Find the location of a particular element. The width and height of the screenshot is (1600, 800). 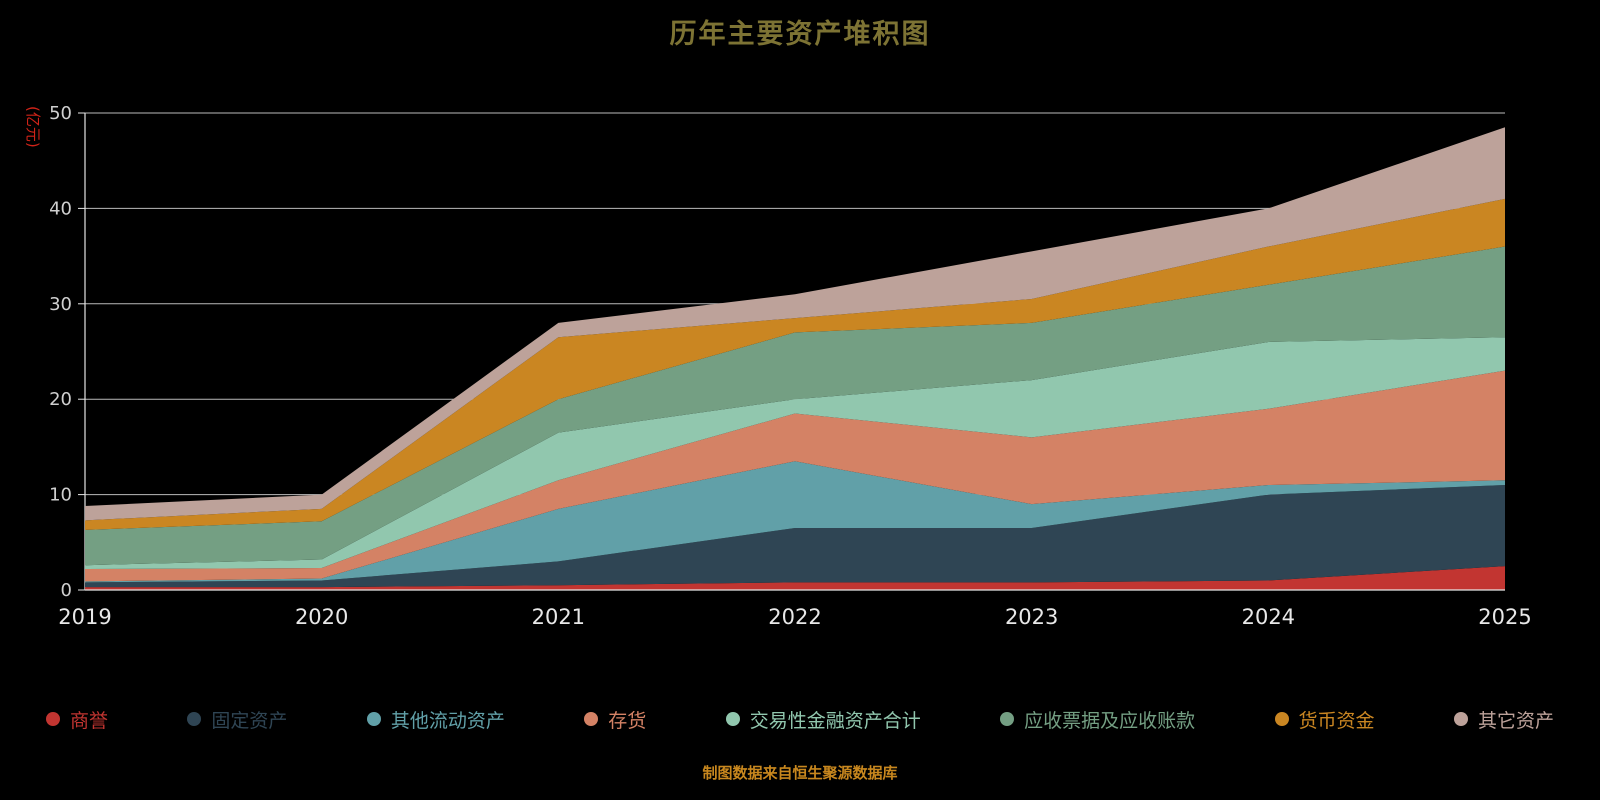

y-tick-label: 30 is located at coordinates (60, 304).